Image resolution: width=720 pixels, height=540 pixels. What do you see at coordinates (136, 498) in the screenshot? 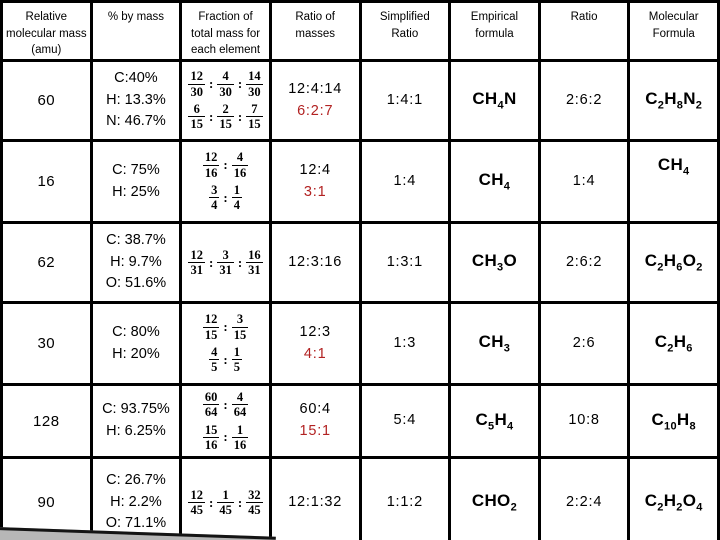
I see `cell-percent-by-mass: C: 26.7% H: 2.2% O: 71.1%` at bounding box center [136, 498].